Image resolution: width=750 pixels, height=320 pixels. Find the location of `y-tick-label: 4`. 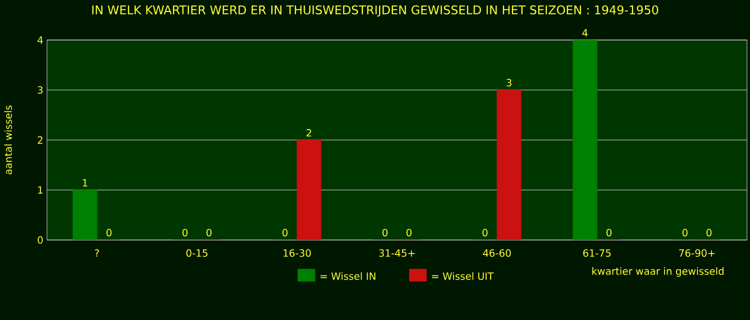

y-tick-label: 4 is located at coordinates (40, 40).